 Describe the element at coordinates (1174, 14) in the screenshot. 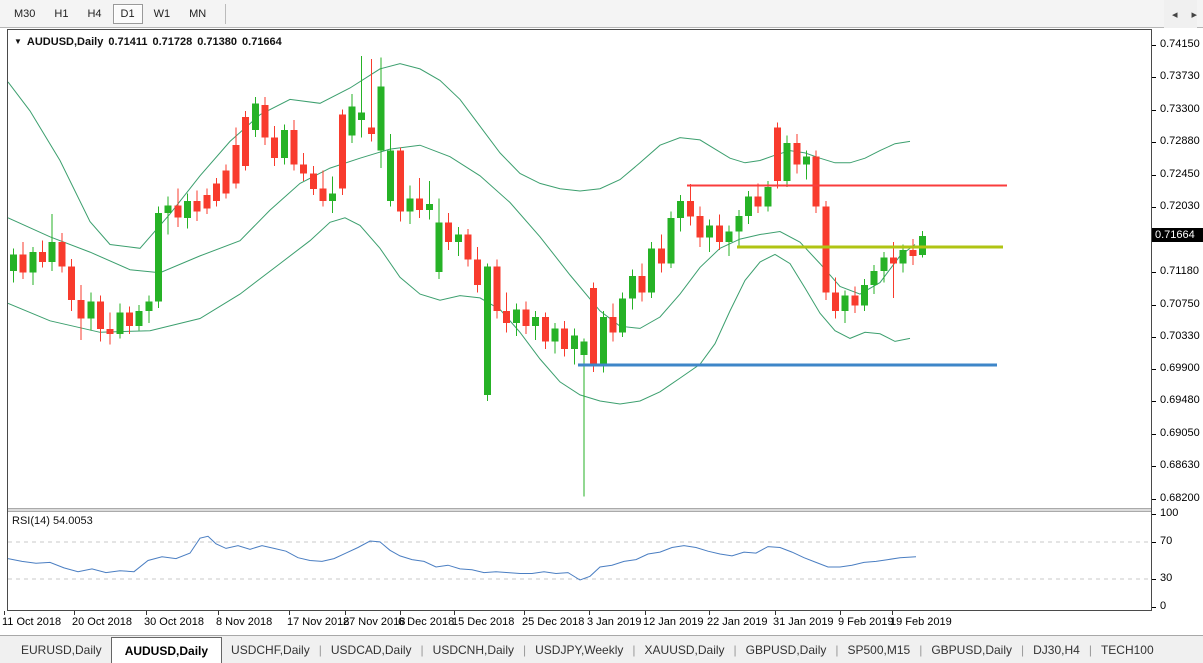

I see `tab-scroll-left-icon: ◂` at that location.